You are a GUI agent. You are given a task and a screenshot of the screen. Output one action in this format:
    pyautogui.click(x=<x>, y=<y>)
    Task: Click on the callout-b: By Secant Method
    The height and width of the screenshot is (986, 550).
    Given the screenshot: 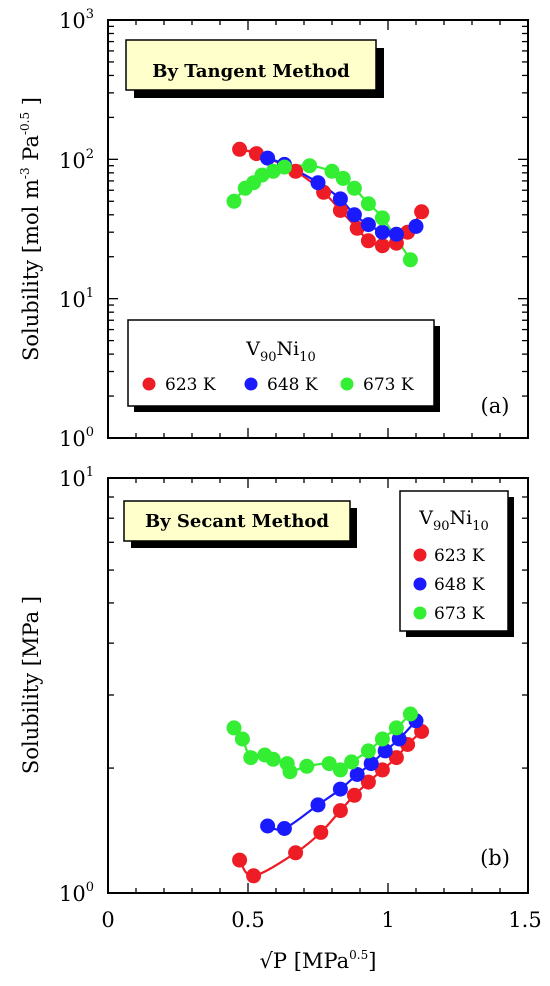 What is the action you would take?
    pyautogui.click(x=240, y=524)
    